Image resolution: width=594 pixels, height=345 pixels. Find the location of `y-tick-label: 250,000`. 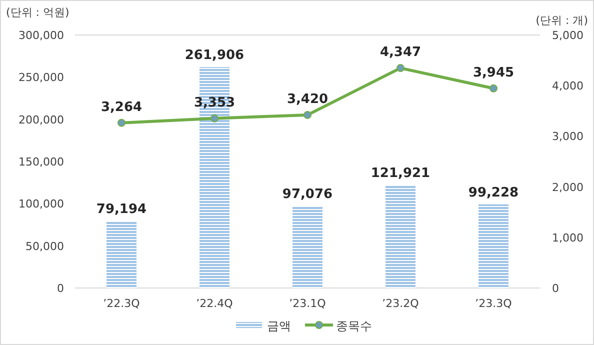

y-tick-label: 250,000 is located at coordinates (41, 77).